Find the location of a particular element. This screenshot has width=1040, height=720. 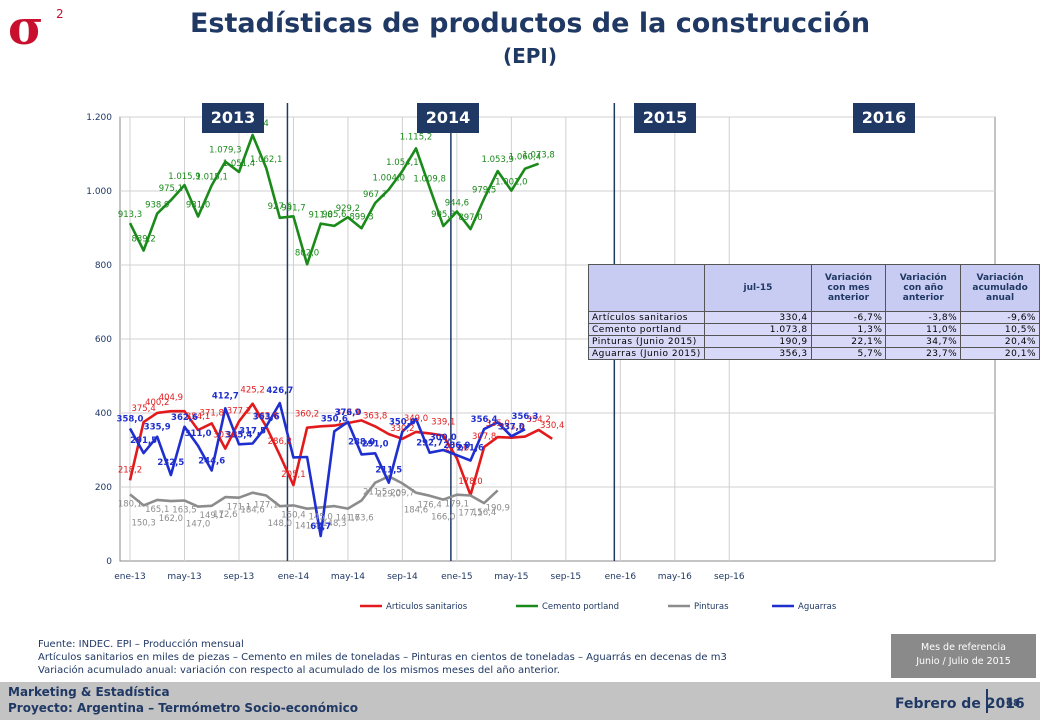

x-tick-label: may-16 is located at coordinates (675, 577).